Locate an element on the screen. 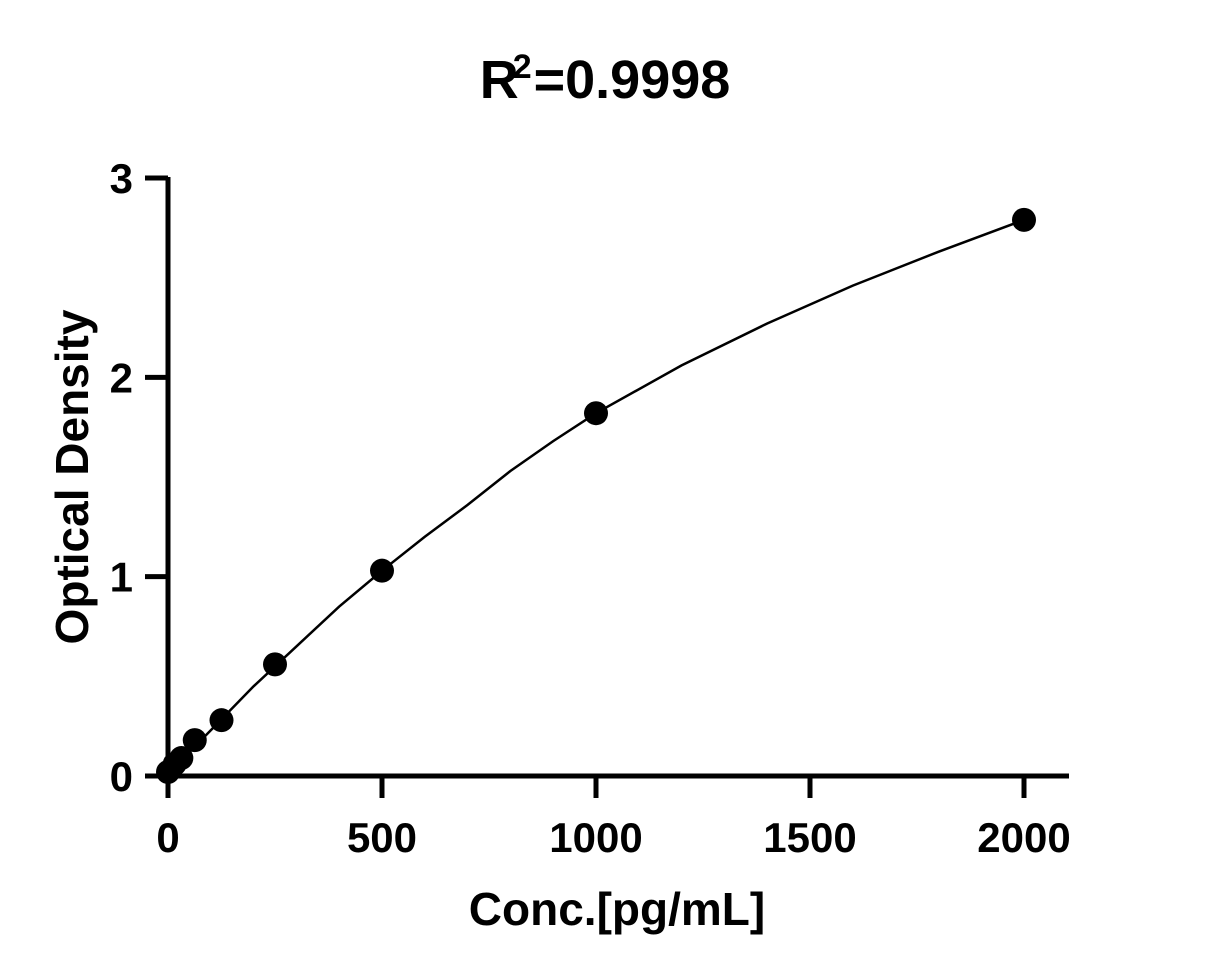 Image resolution: width=1210 pixels, height=973 pixels. y-tick-label: 0 is located at coordinates (121, 776).